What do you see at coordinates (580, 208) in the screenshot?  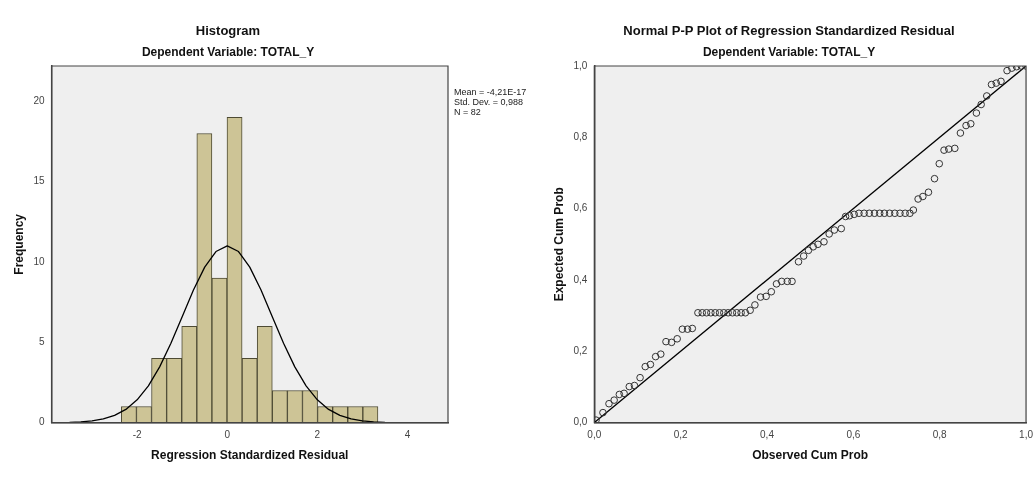 I see `y-tick-label: 0,6` at bounding box center [580, 208].